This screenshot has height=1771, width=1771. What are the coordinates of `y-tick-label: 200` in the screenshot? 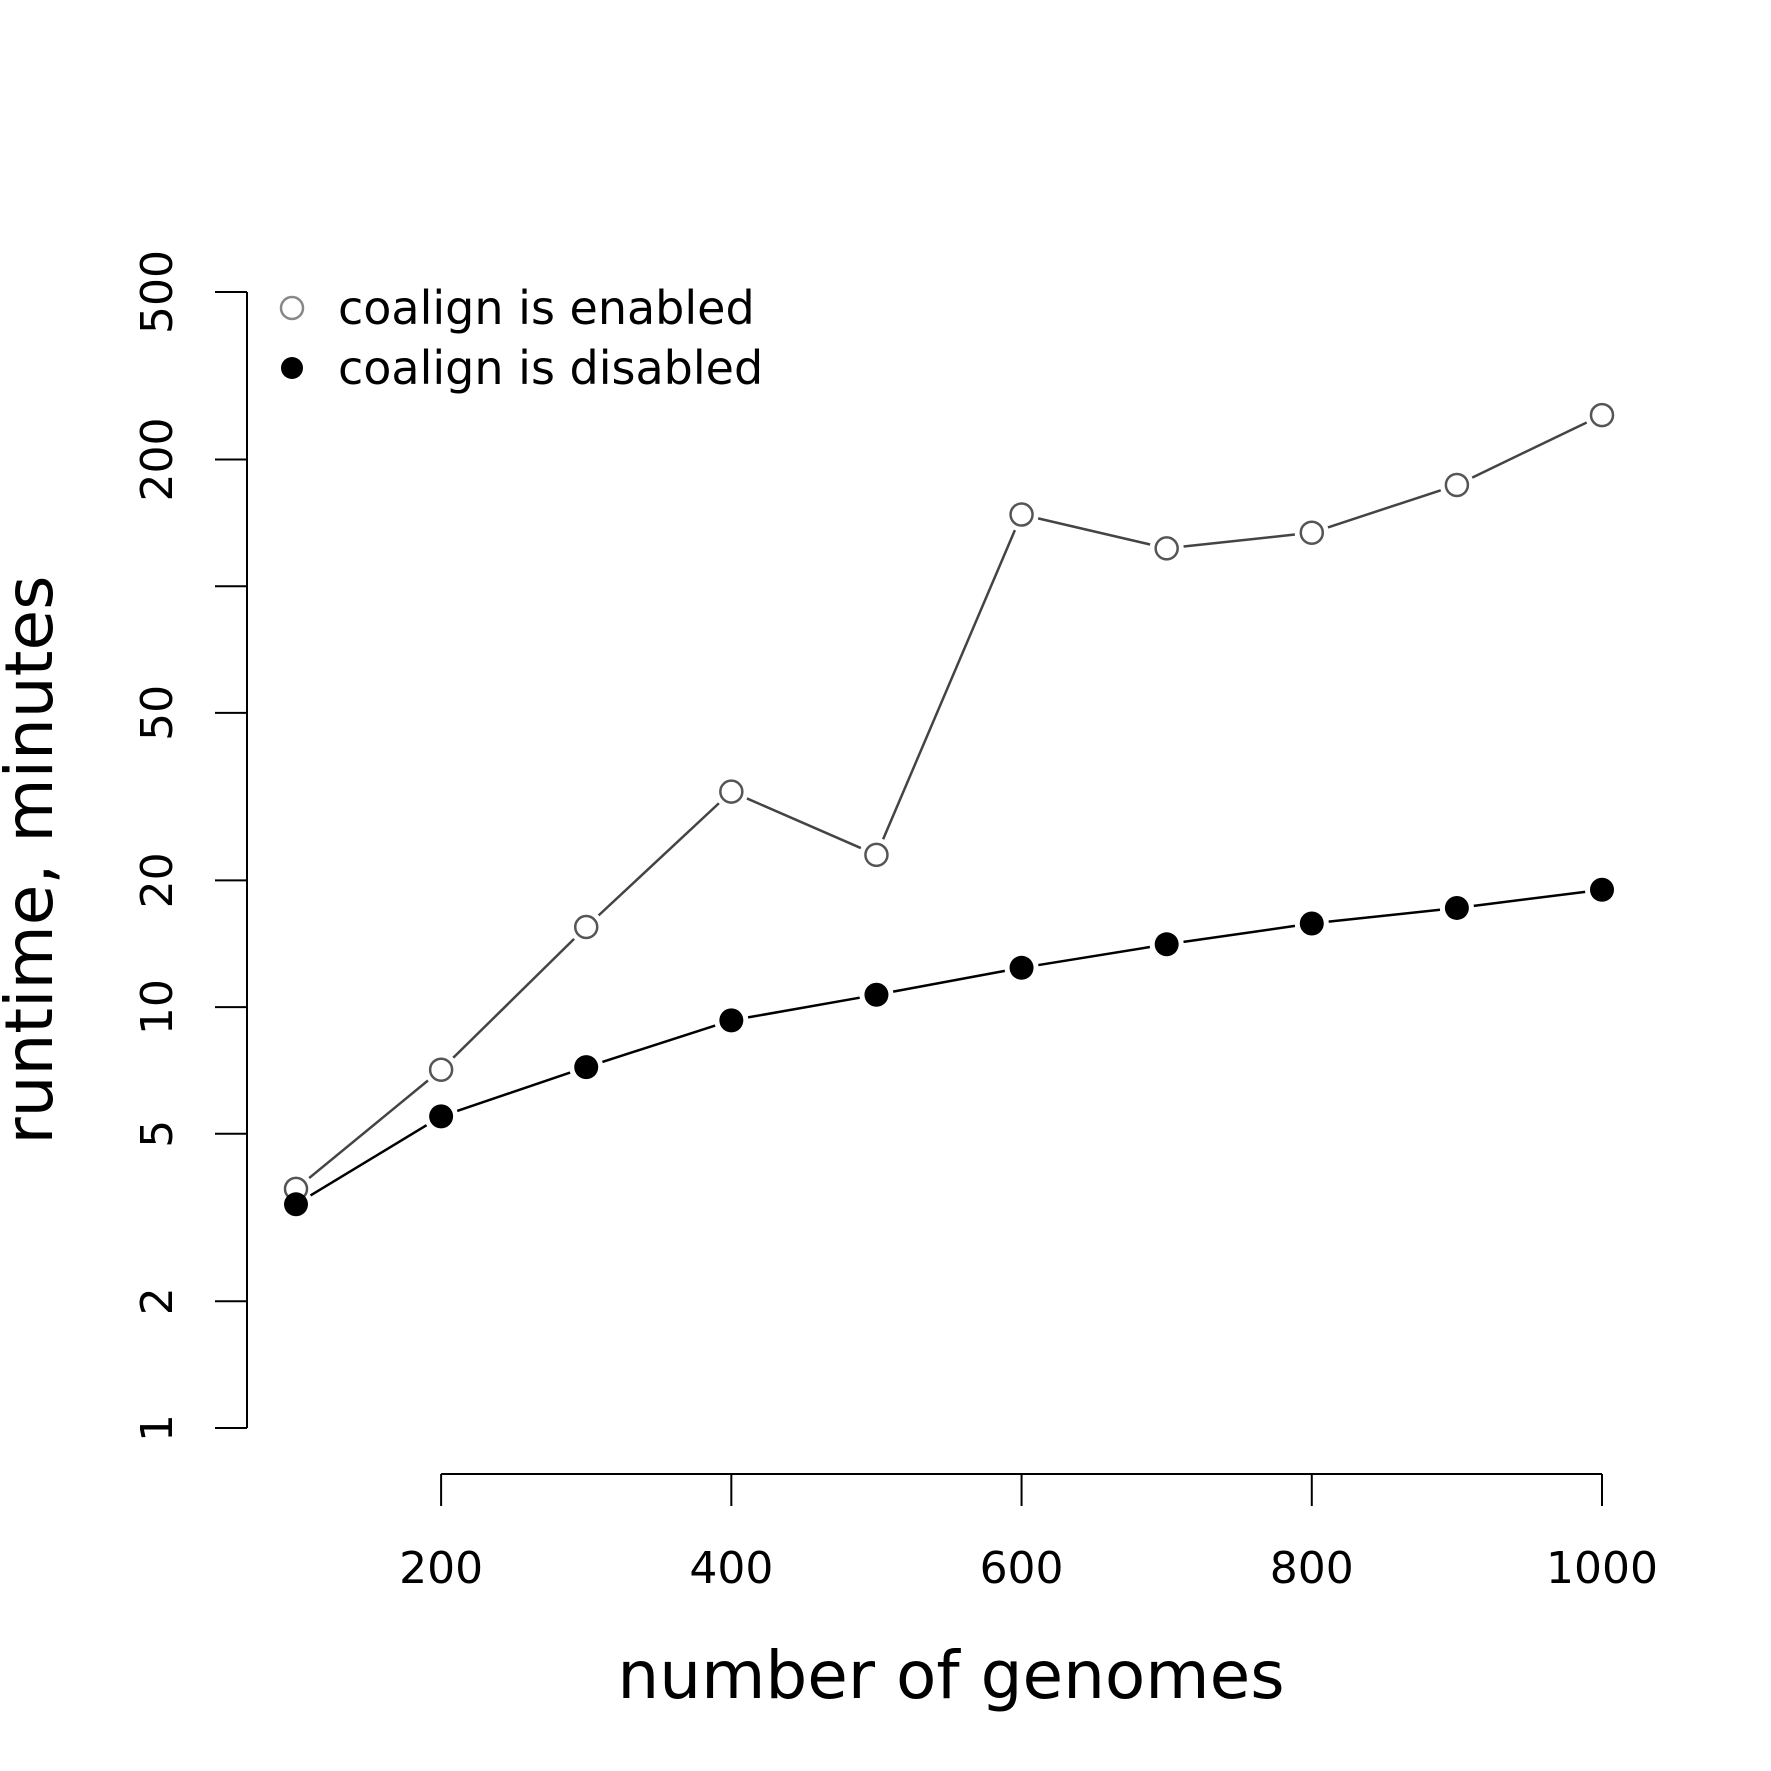 It's located at (157, 460).